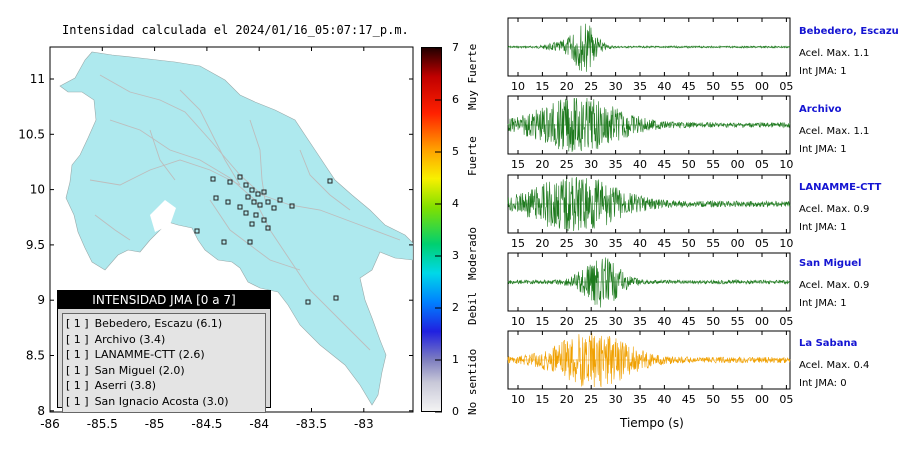 The width and height of the screenshot is (910, 460). I want to click on colorbar-word: Debil, so click(472, 308).